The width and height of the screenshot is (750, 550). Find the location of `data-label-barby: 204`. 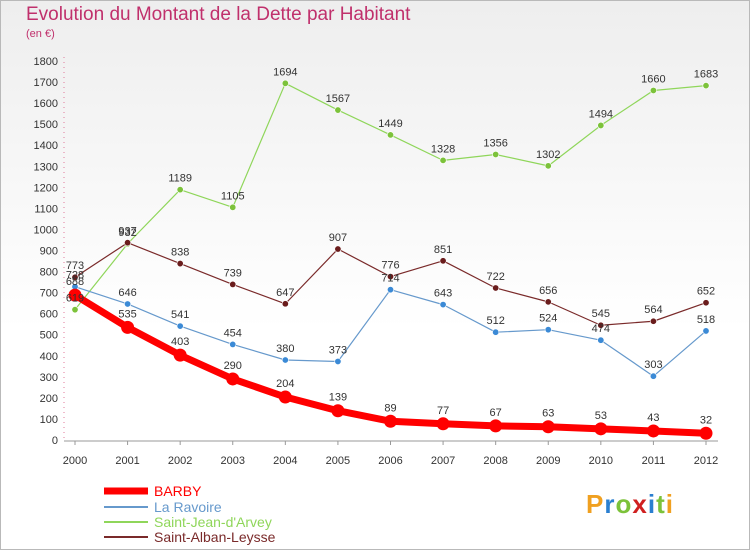

data-label-barby: 204 is located at coordinates (285, 384).